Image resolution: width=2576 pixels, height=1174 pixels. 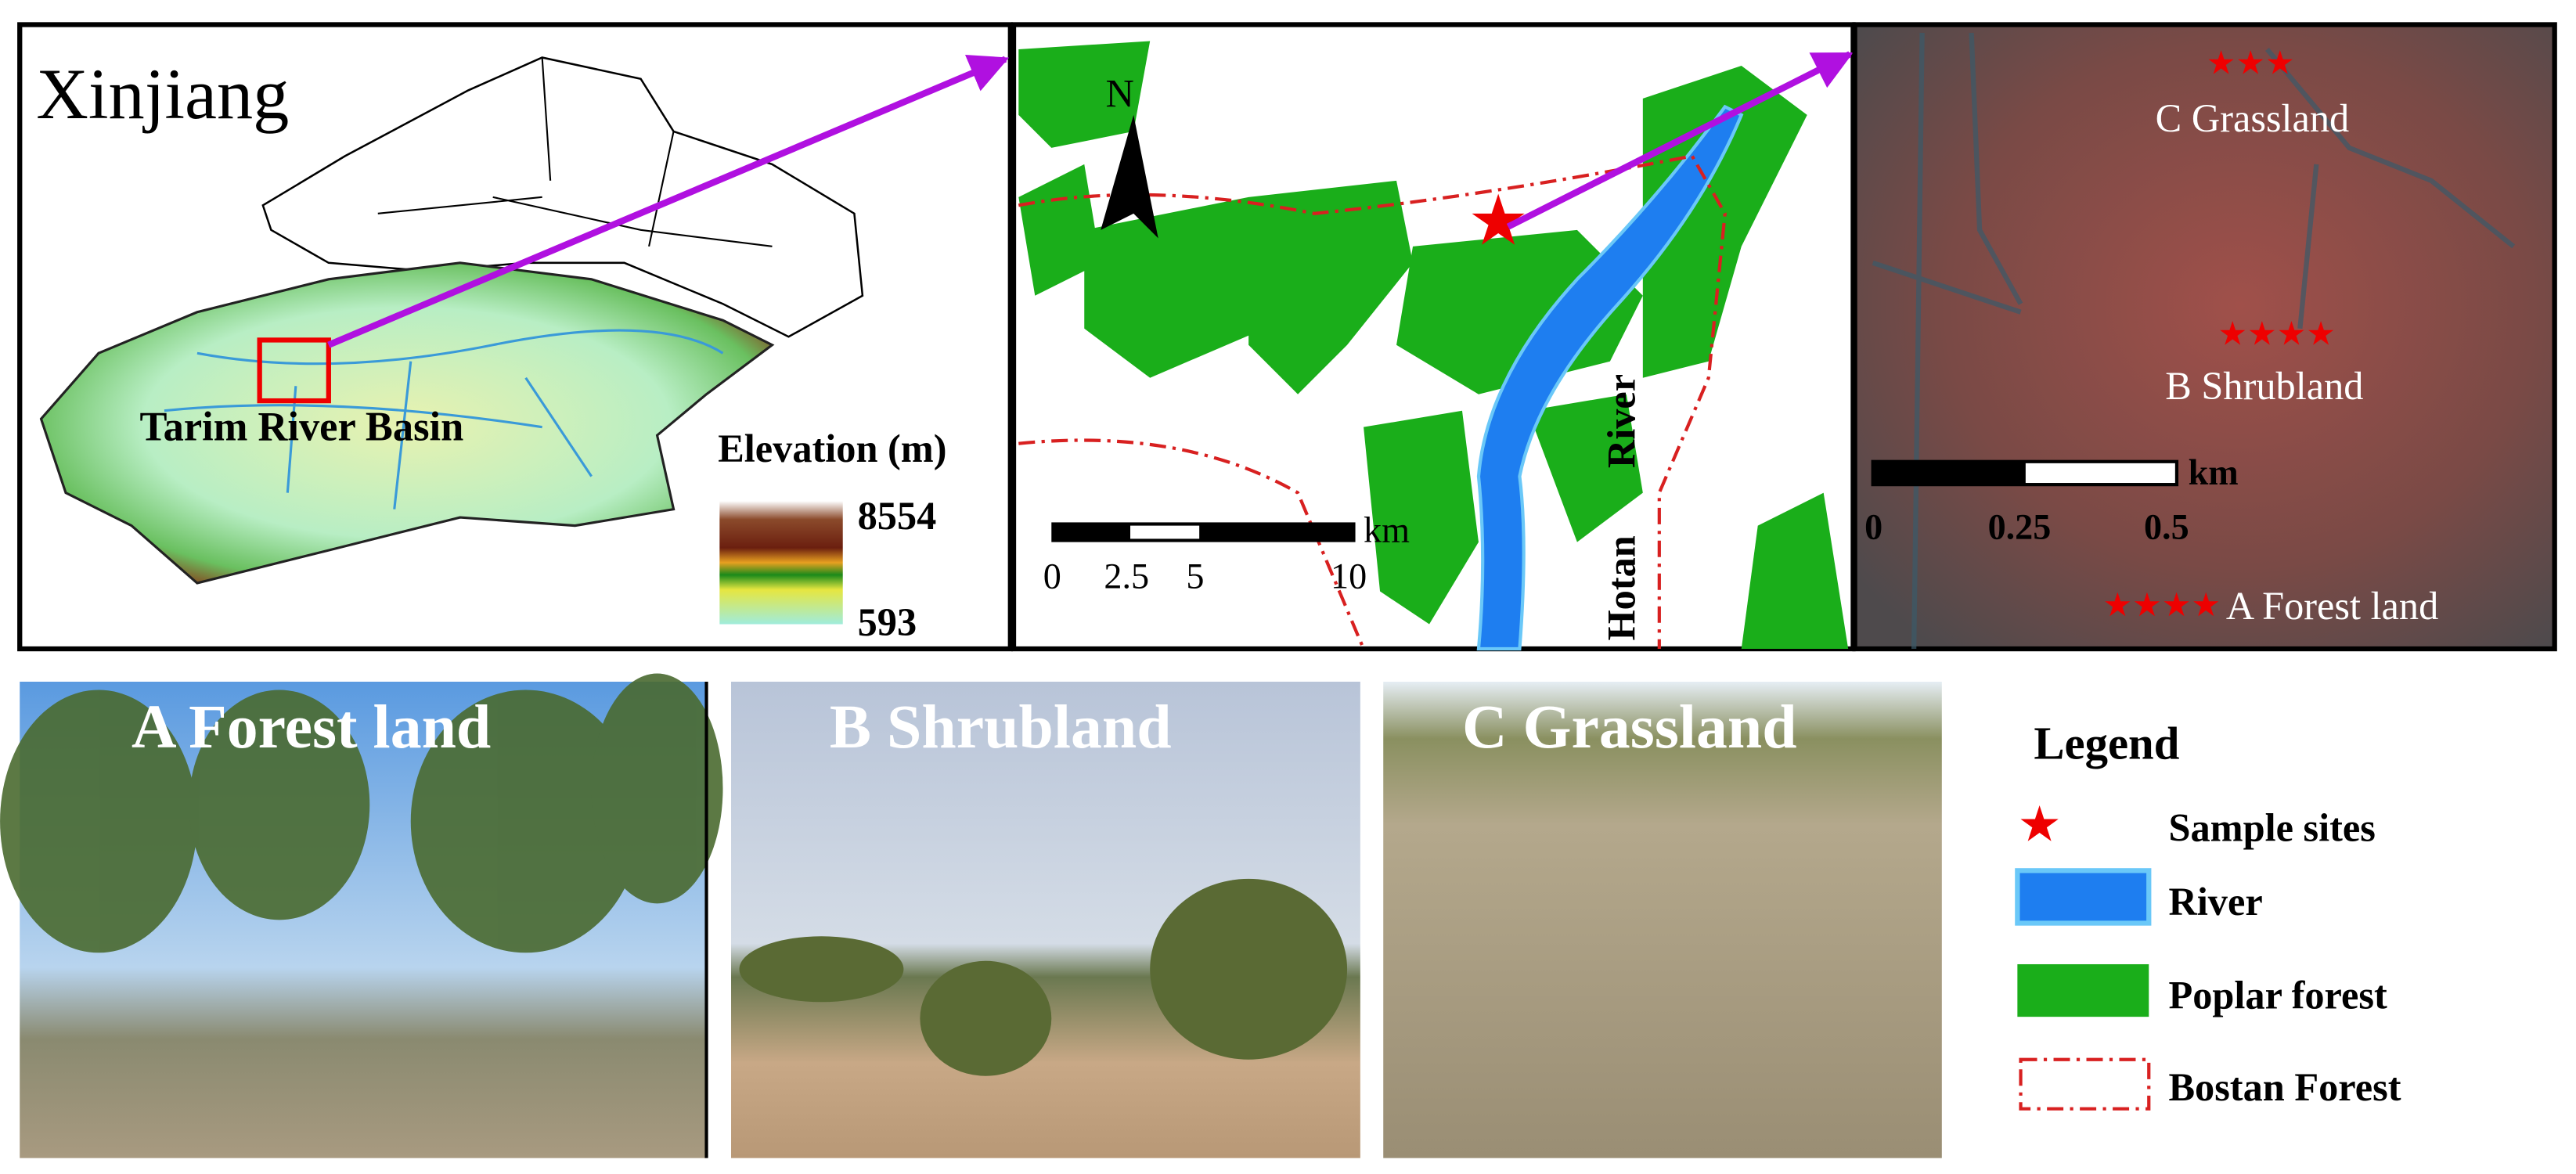 I want to click on site-label: B Shrubland, so click(x=2264, y=386).